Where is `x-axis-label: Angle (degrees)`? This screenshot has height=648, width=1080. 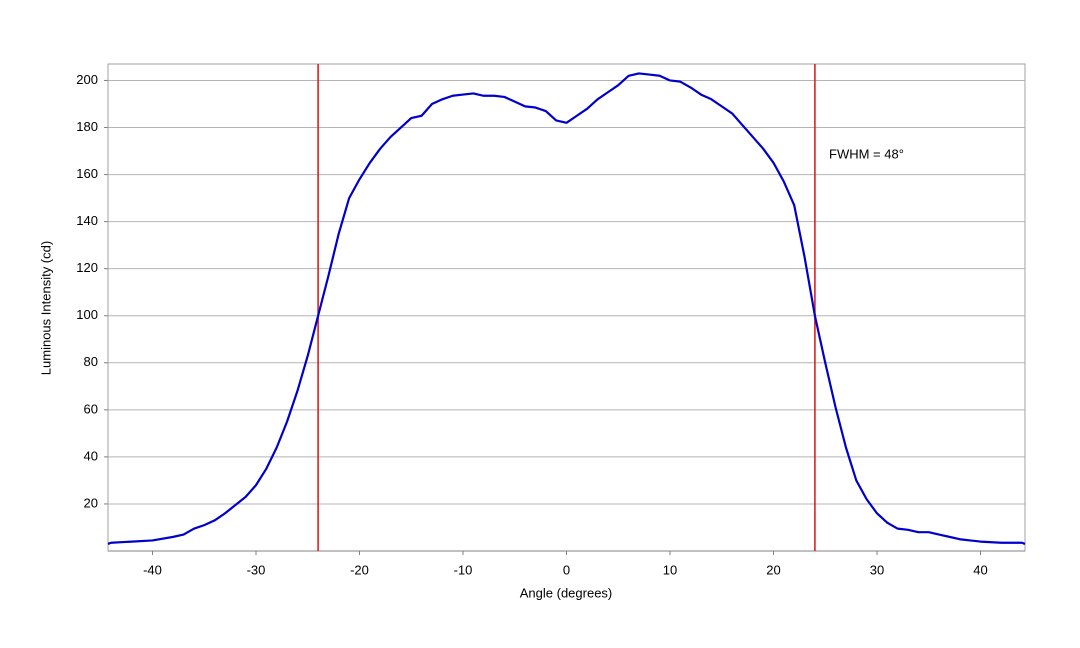 x-axis-label: Angle (degrees) is located at coordinates (566, 592).